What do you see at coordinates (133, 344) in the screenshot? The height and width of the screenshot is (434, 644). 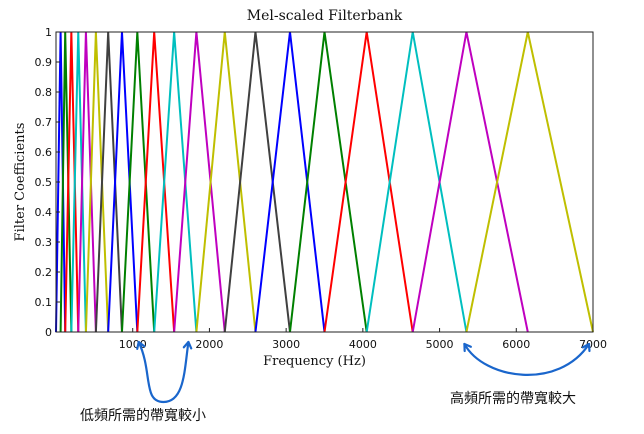 I see `x-tick-label: 1000` at bounding box center [133, 344].